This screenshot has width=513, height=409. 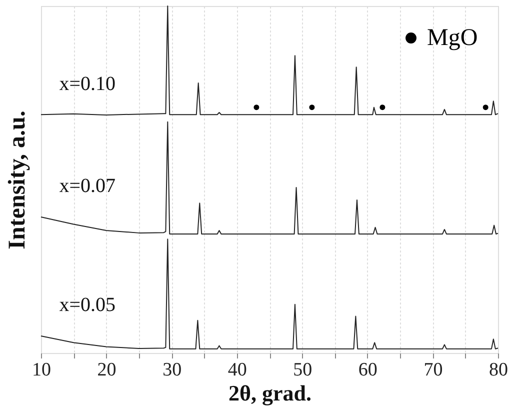 I want to click on x-tick-label: 60, so click(x=368, y=370).